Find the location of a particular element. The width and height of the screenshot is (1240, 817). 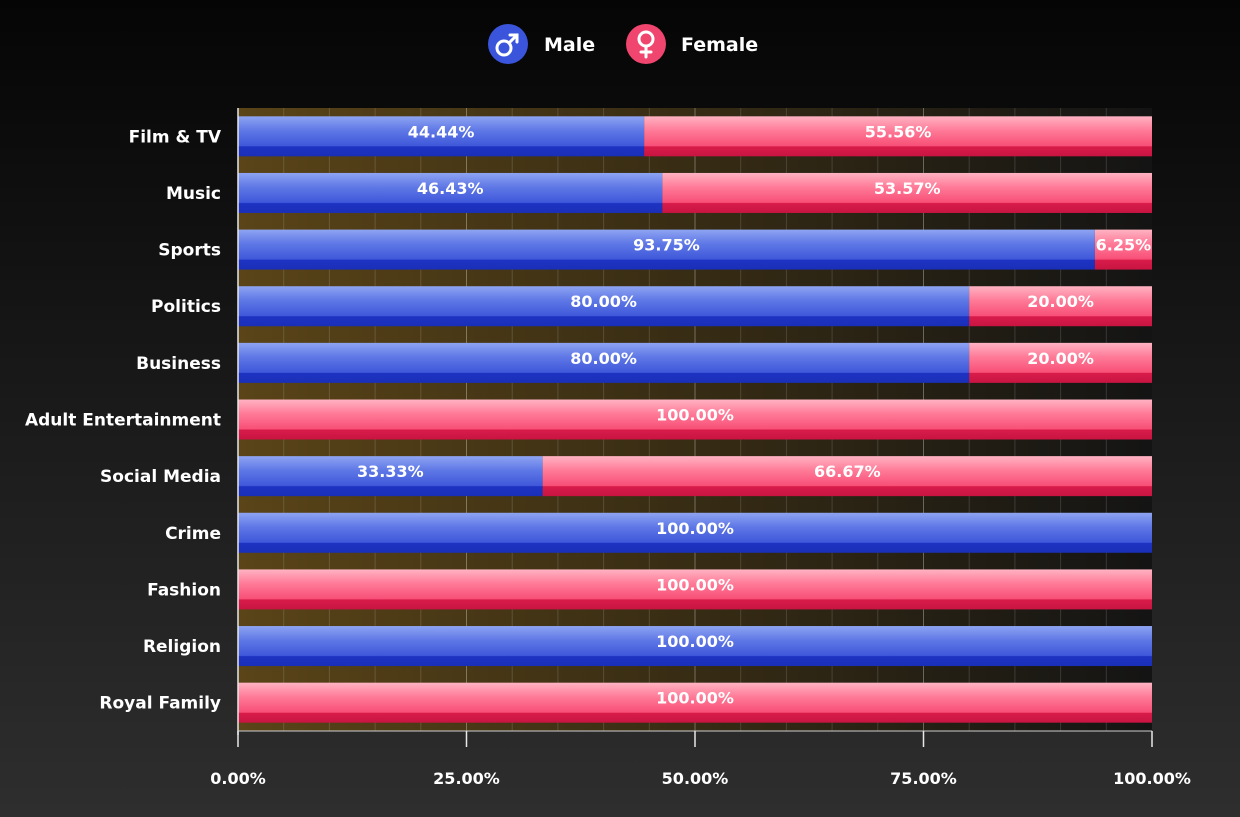

x-tick-label: 75.00% is located at coordinates (923, 778).